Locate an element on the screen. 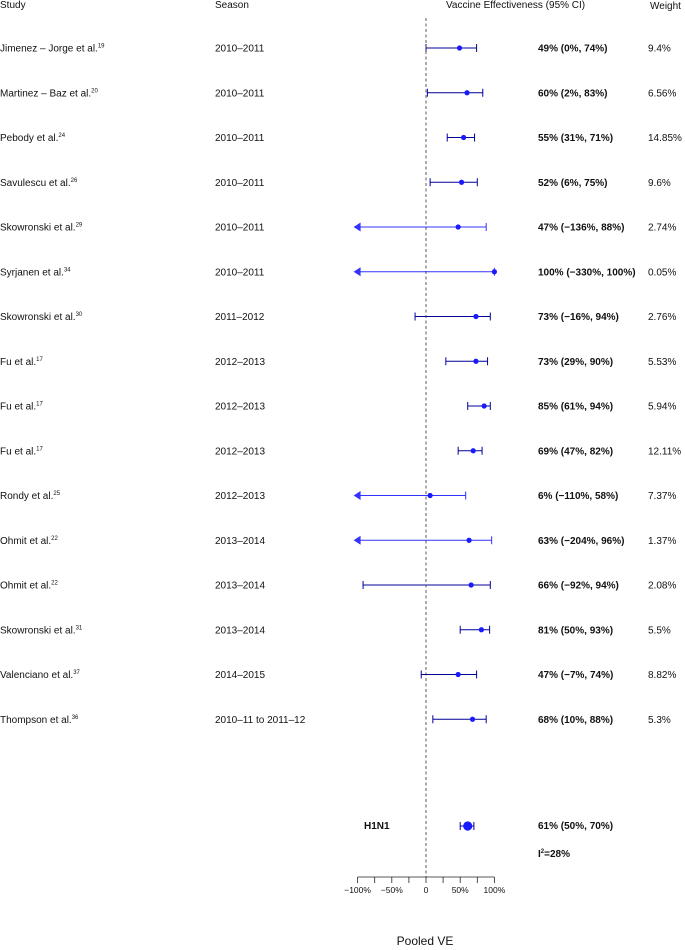 This screenshot has width=685, height=950. study-name: Rondy et al.25 is located at coordinates (30, 496).